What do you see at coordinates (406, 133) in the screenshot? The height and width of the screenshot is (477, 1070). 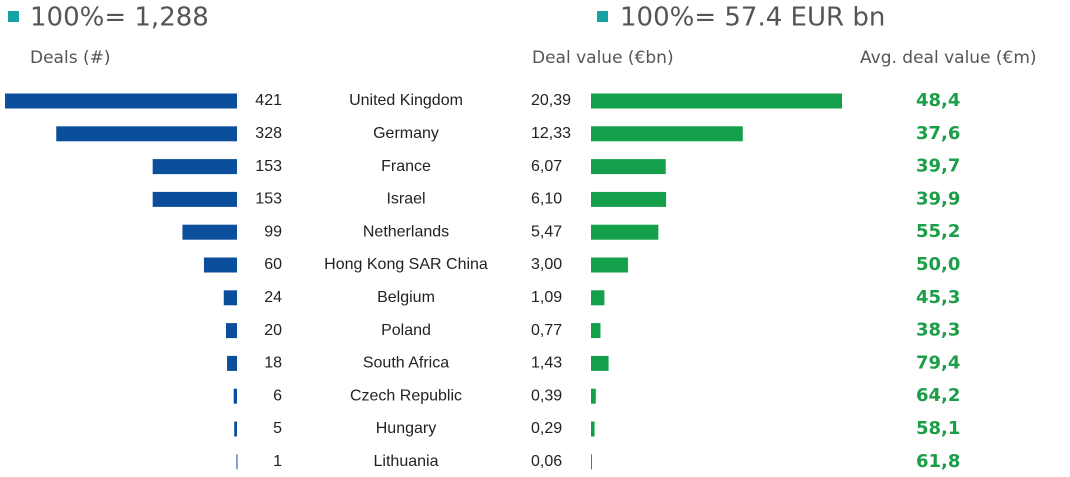 I see `category-label: Germany` at bounding box center [406, 133].